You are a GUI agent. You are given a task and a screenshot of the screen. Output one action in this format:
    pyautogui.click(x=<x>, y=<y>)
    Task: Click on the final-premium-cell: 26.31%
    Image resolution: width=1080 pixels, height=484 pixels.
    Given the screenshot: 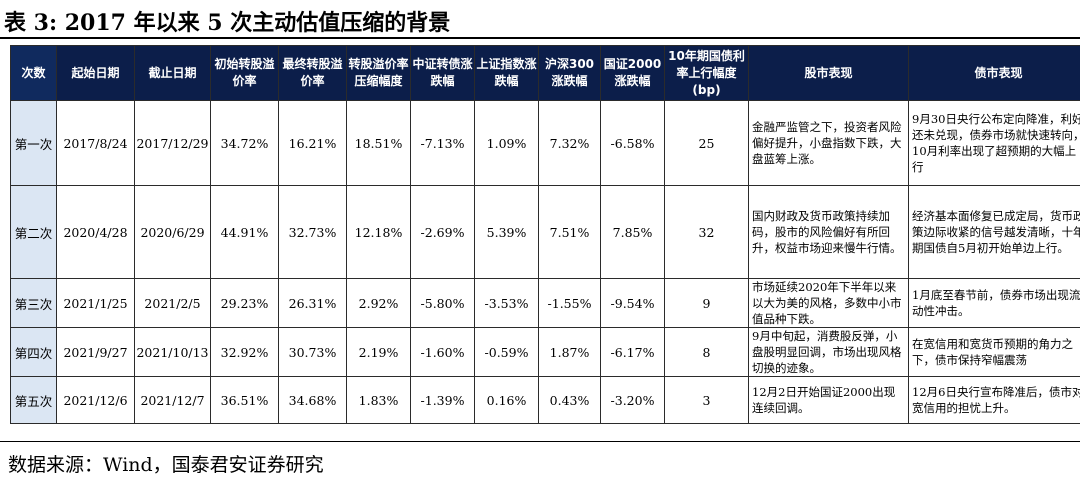 What is the action you would take?
    pyautogui.click(x=312, y=303)
    